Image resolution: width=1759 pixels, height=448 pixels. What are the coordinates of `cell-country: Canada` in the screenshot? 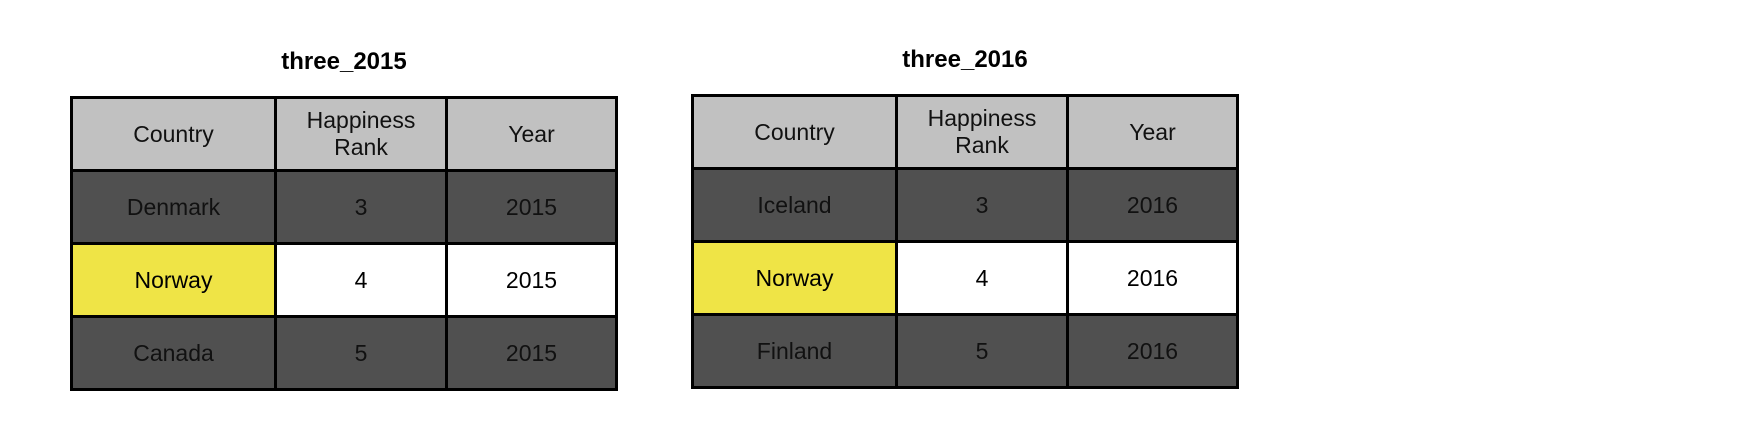 It's located at (173, 353).